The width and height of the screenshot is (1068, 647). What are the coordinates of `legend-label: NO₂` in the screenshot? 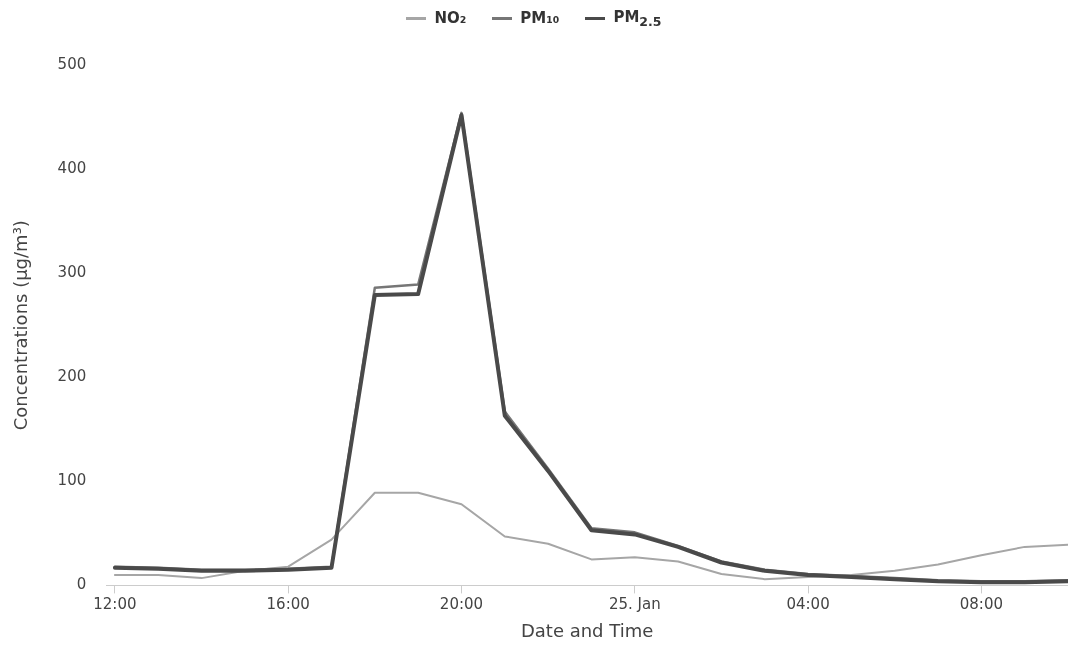 It's located at (450, 18).